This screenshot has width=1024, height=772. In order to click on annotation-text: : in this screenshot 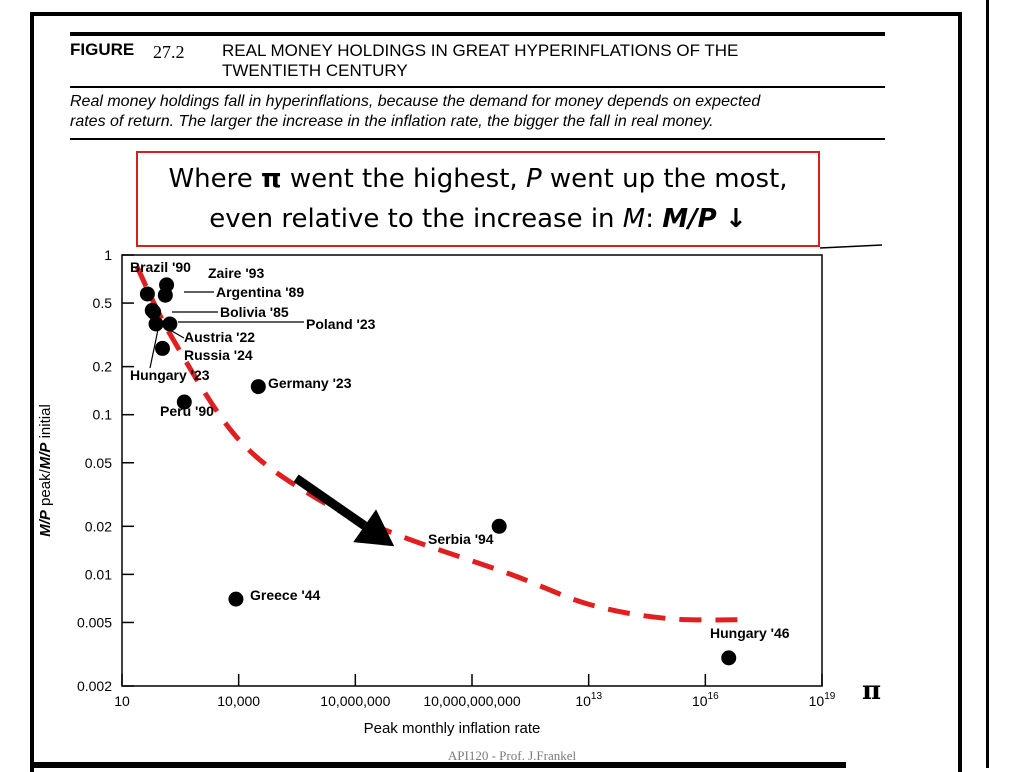, I will do `click(654, 219)`.